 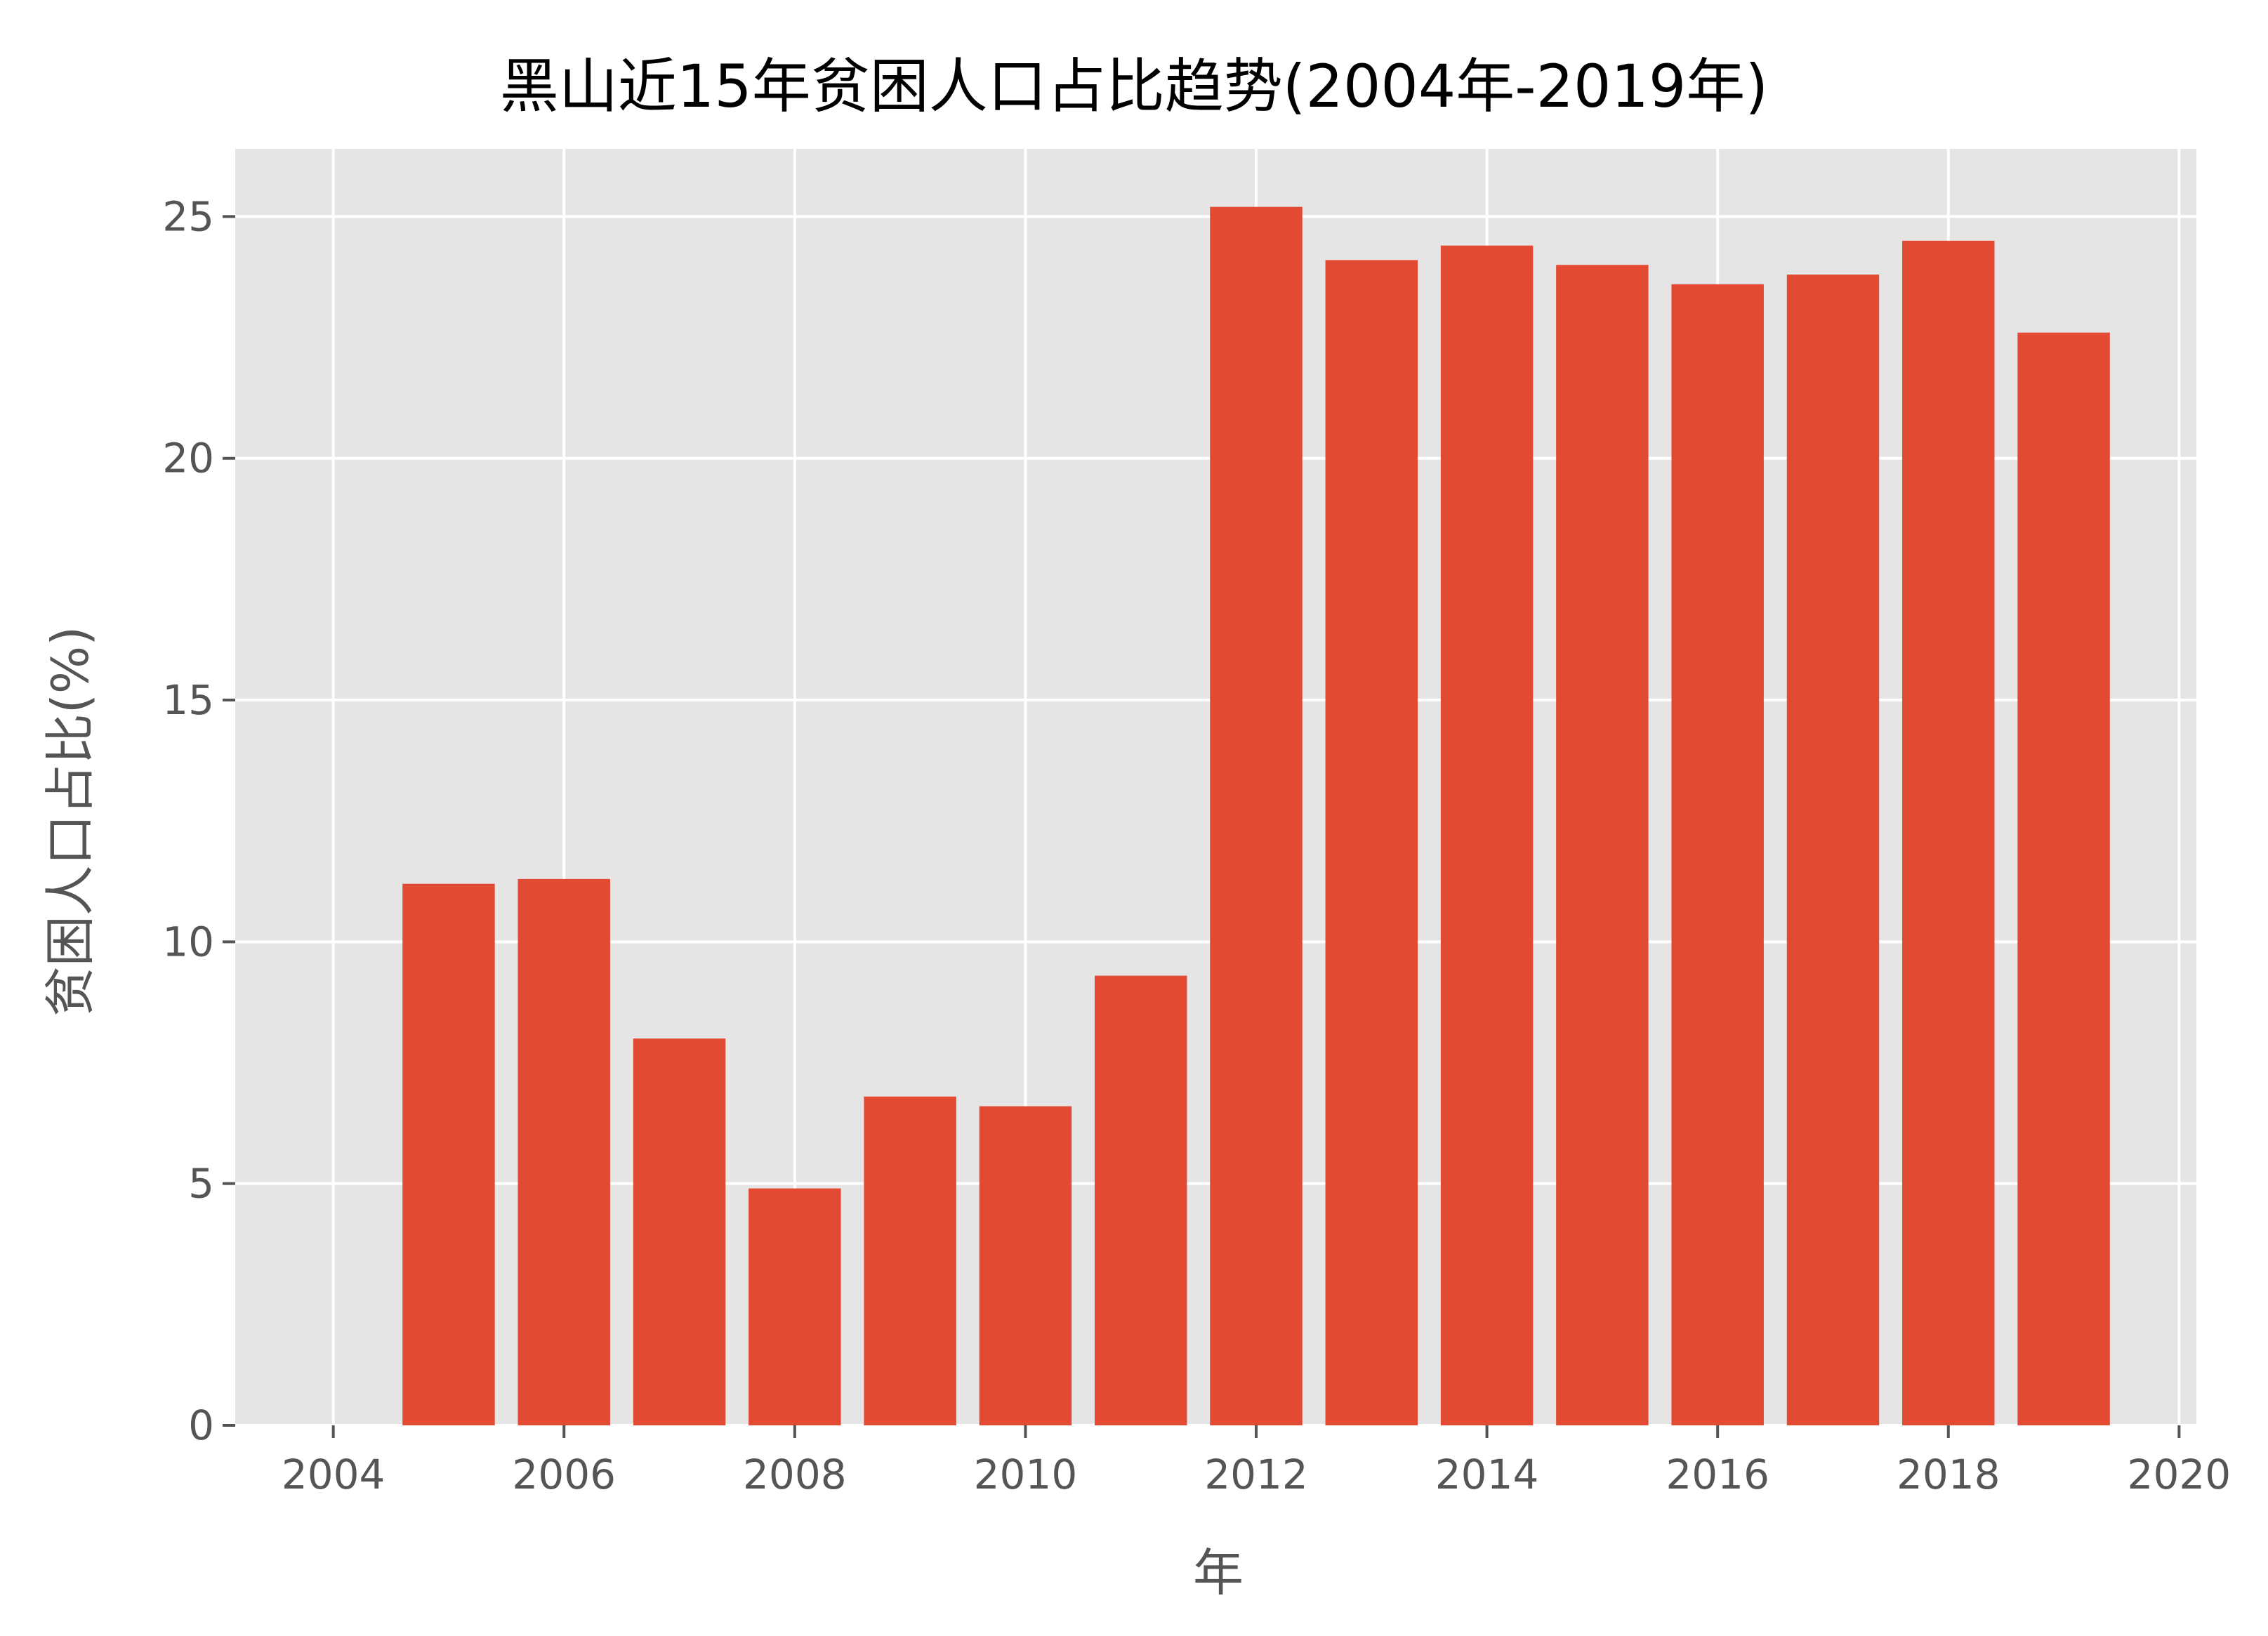 I want to click on y-tick-label: 10, so click(x=188, y=941).